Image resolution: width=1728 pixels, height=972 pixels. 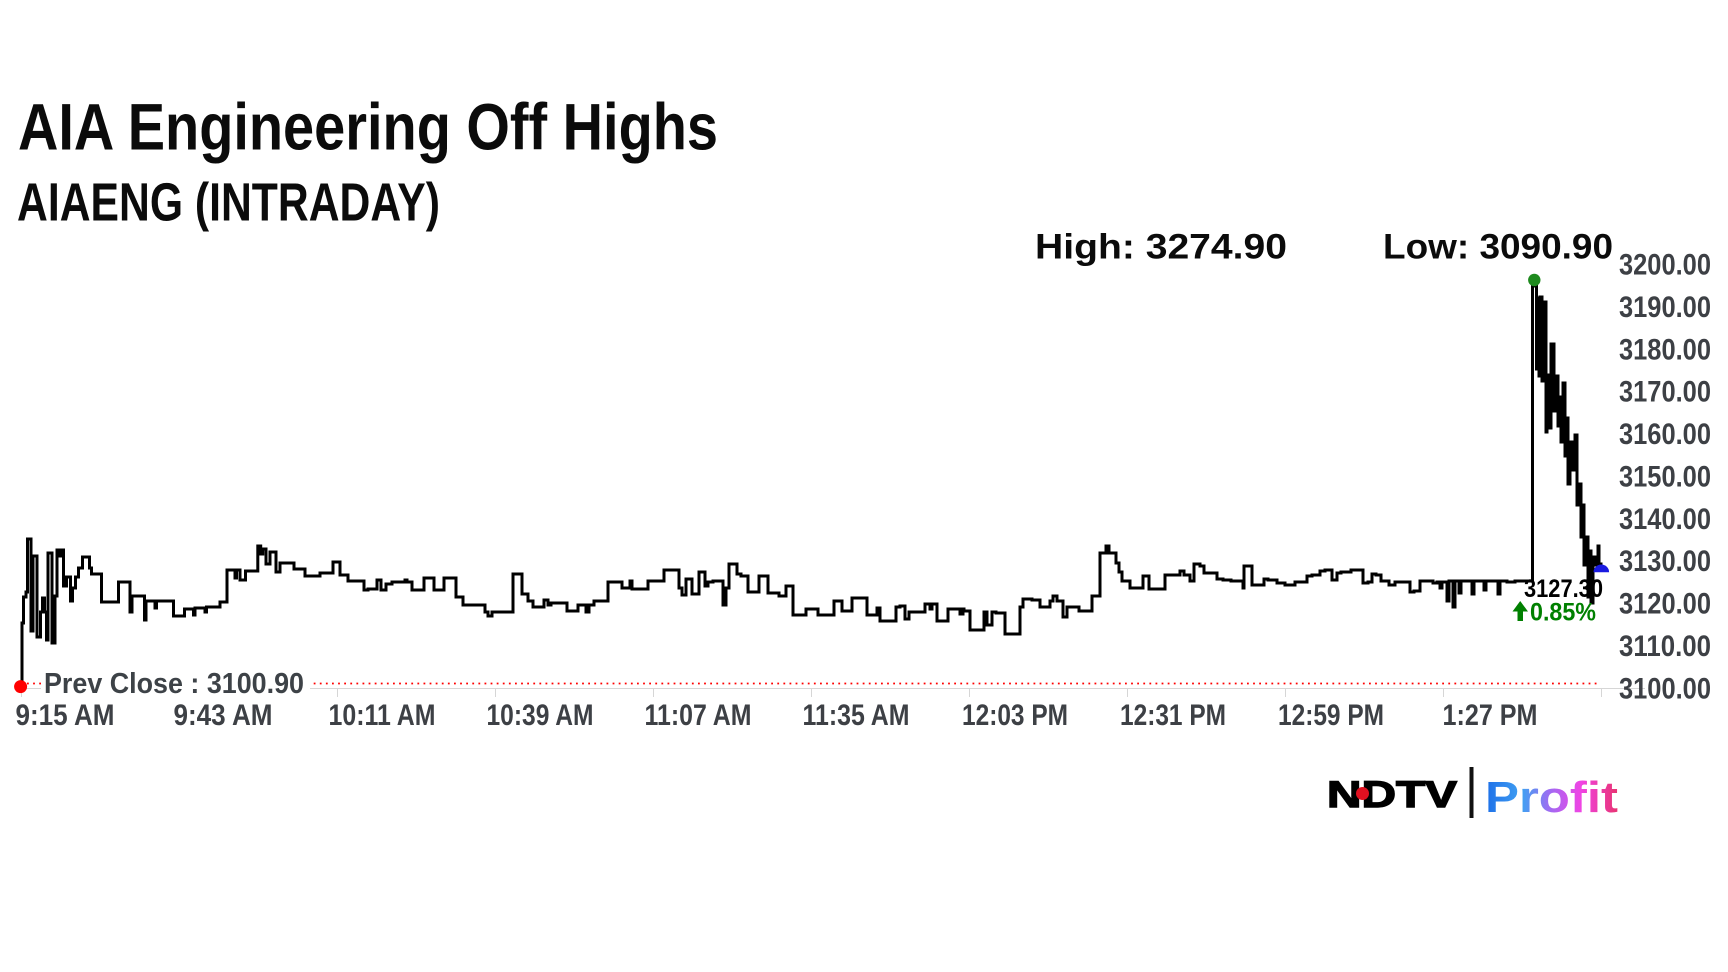 What do you see at coordinates (368, 126) in the screenshot?
I see `svg-text: AIA Engineering Off Highs` at bounding box center [368, 126].